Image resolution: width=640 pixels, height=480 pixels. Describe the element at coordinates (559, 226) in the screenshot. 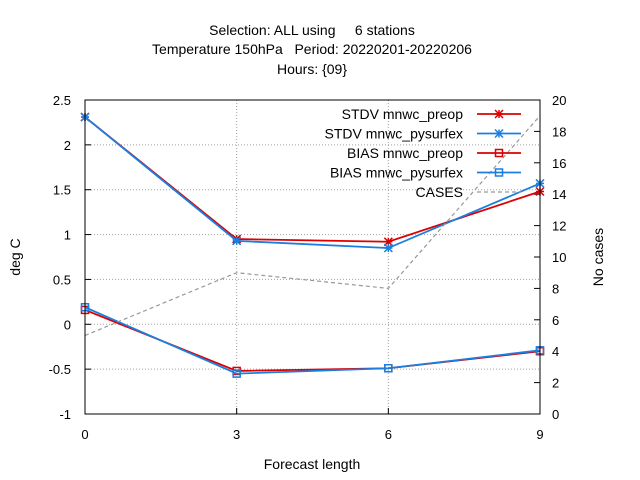

I see `y2-tick-label: 12` at that location.